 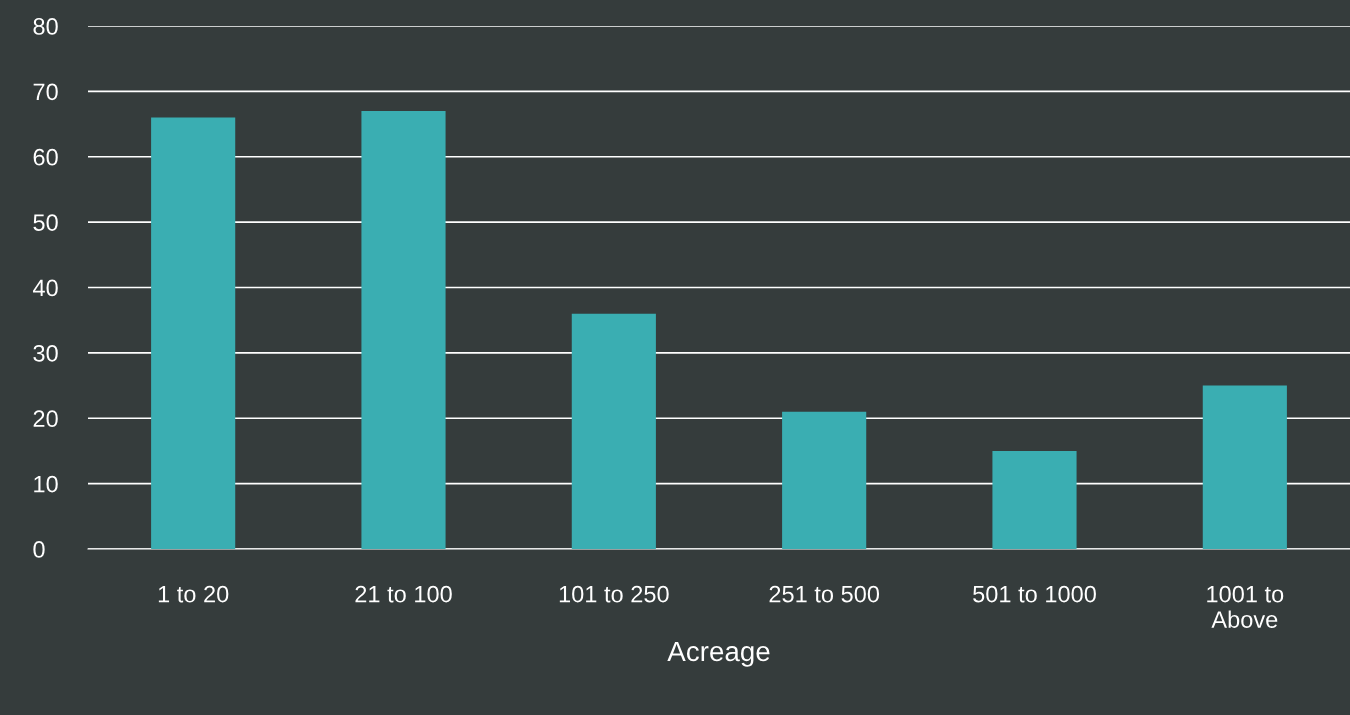 I want to click on y-tick-label: 60, so click(x=45, y=157).